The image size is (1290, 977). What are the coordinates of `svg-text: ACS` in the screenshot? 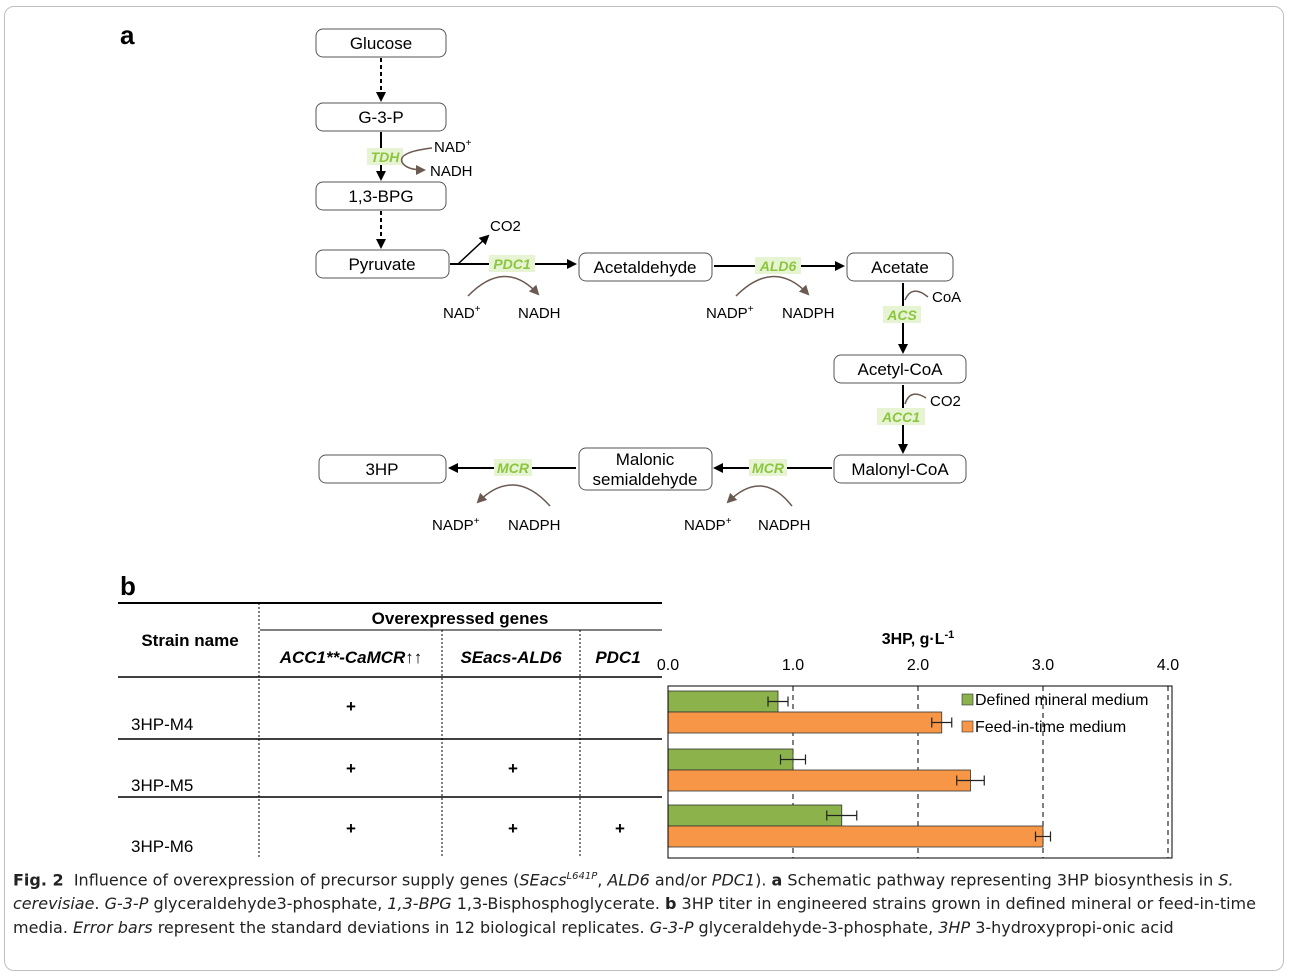 It's located at (901, 315).